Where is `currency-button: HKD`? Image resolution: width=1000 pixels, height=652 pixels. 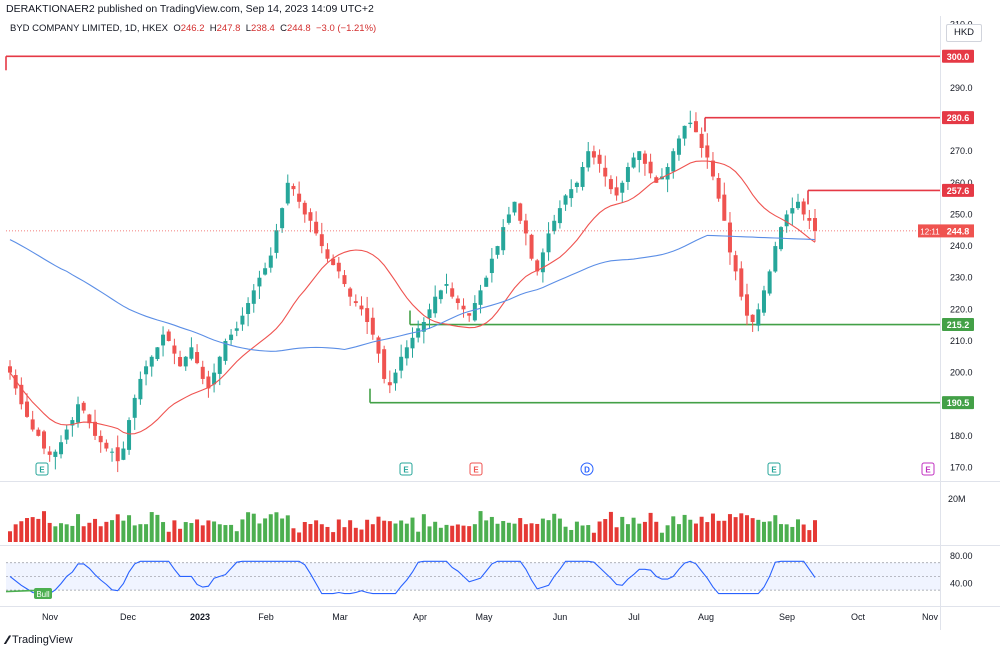
currency-button: HKD is located at coordinates (964, 33).